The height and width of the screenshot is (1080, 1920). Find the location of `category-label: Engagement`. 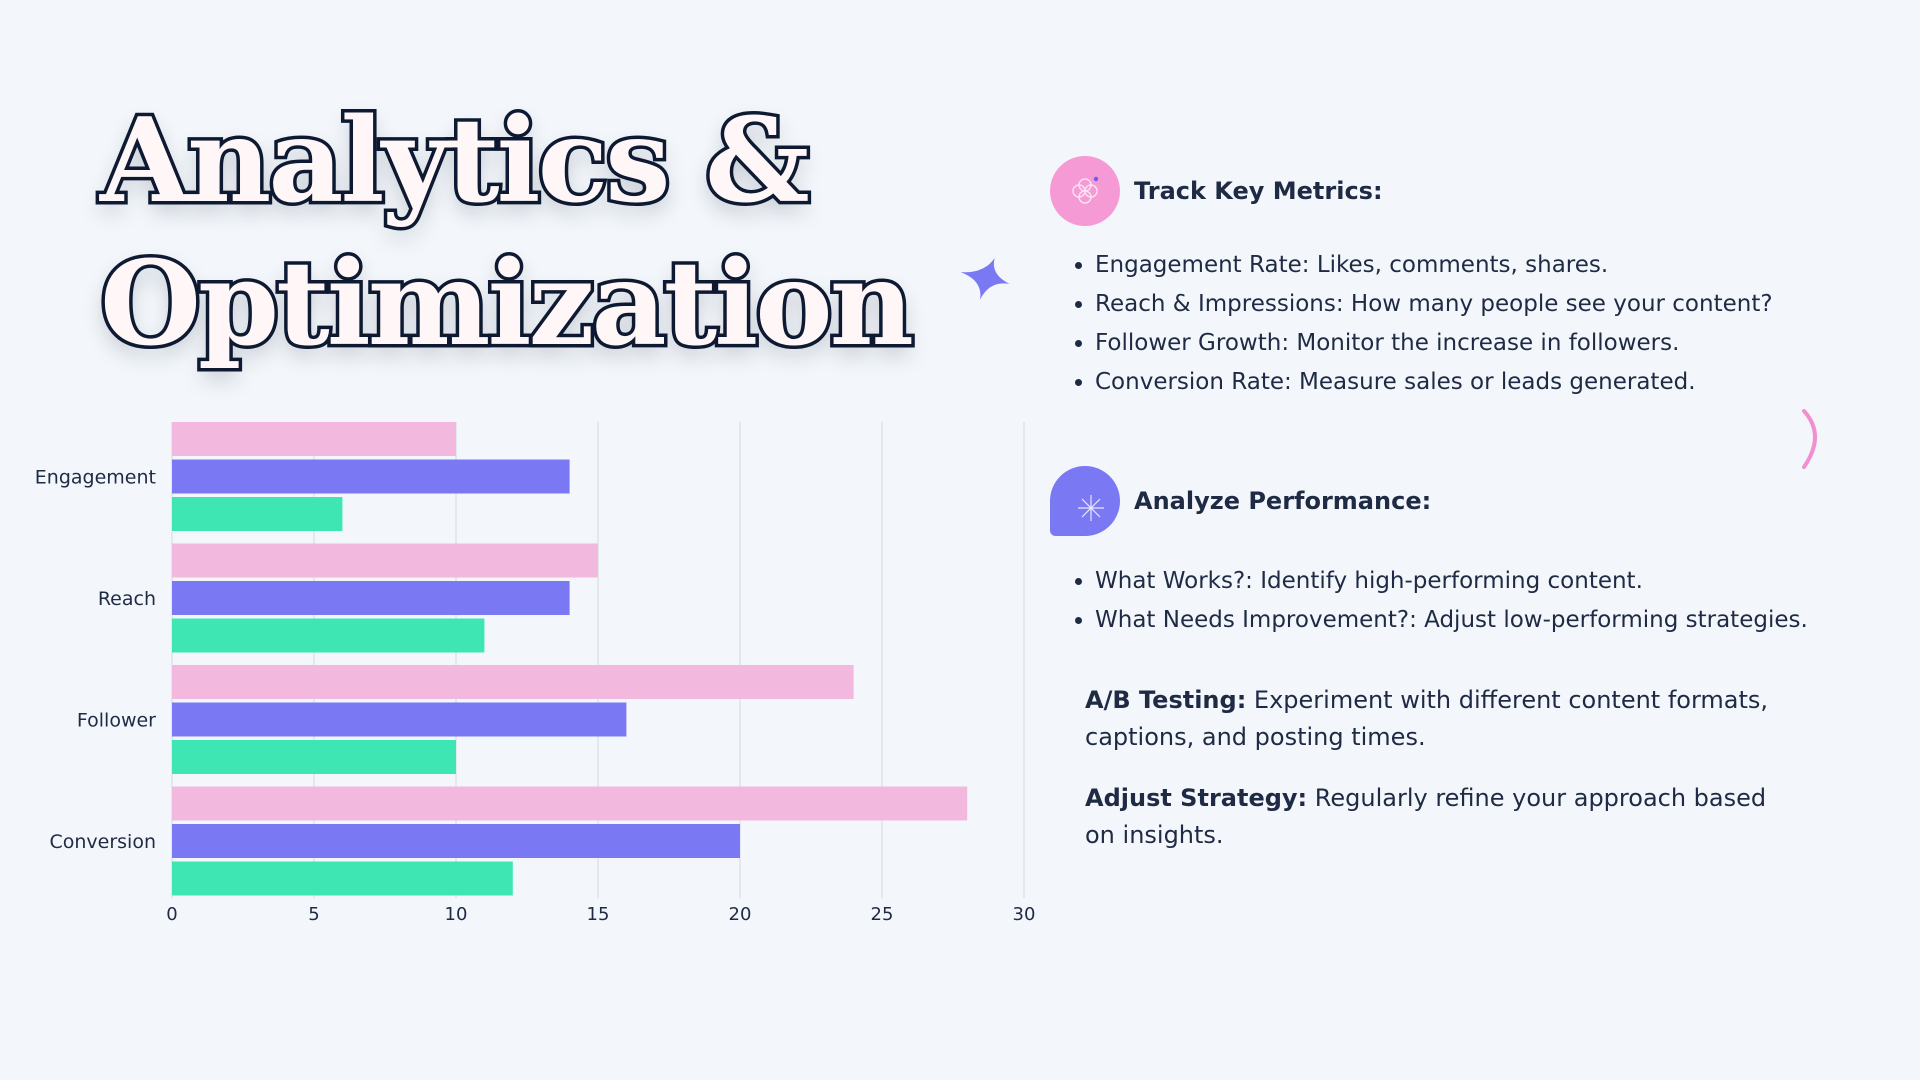

category-label: Engagement is located at coordinates (95, 478).